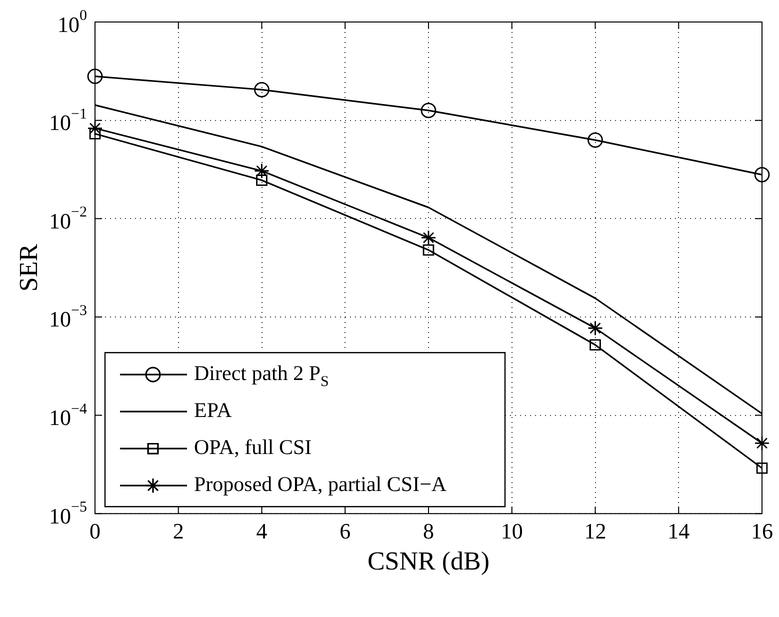 The image size is (779, 617). I want to click on x-tick-label: 4, so click(262, 531).